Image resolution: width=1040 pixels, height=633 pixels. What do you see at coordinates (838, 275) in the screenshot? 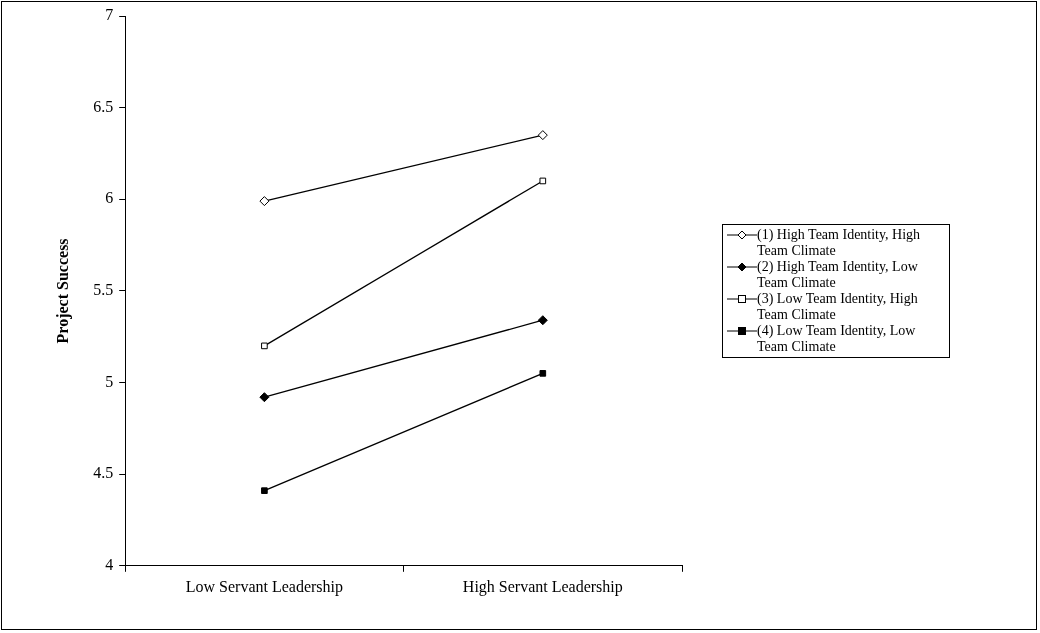
I see `legend-label: (2) High Team Identity, Low Team Climate` at bounding box center [838, 275].